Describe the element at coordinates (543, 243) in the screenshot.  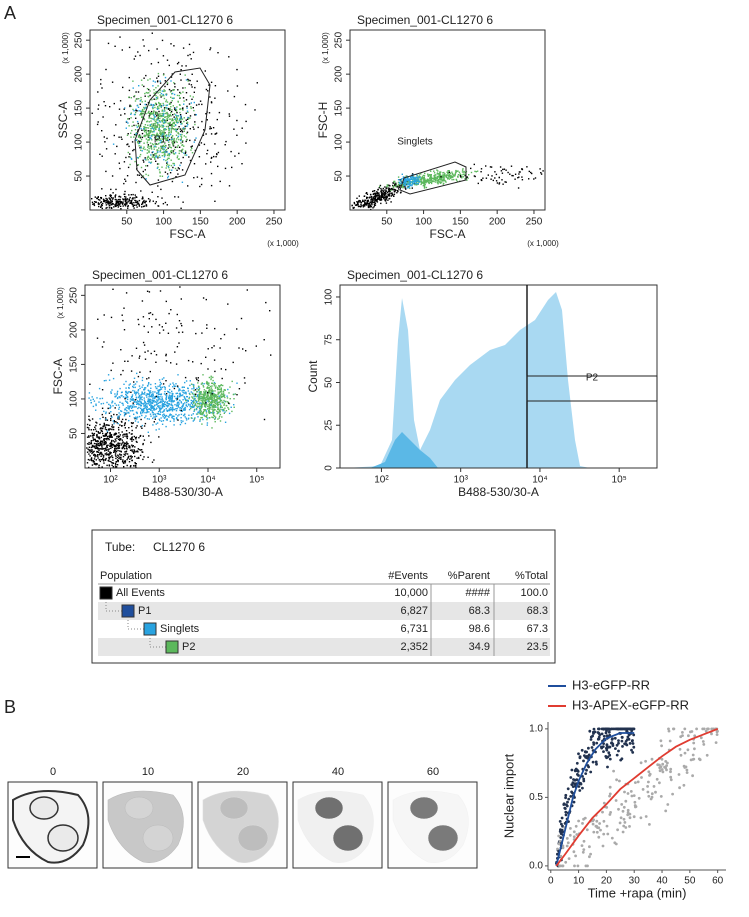
I see `x-scale-note: (x 1,000)` at that location.